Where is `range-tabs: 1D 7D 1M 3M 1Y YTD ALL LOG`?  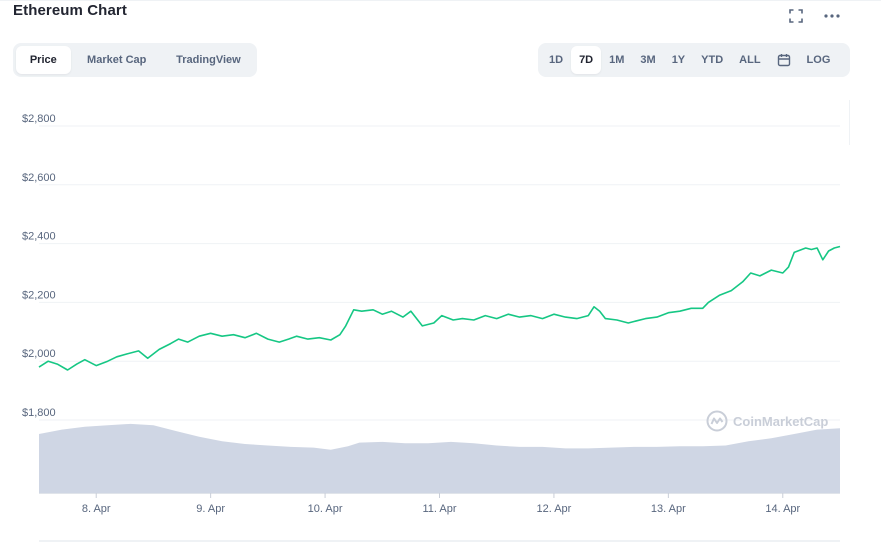
range-tabs: 1D 7D 1M 3M 1Y YTD ALL LOG is located at coordinates (694, 60).